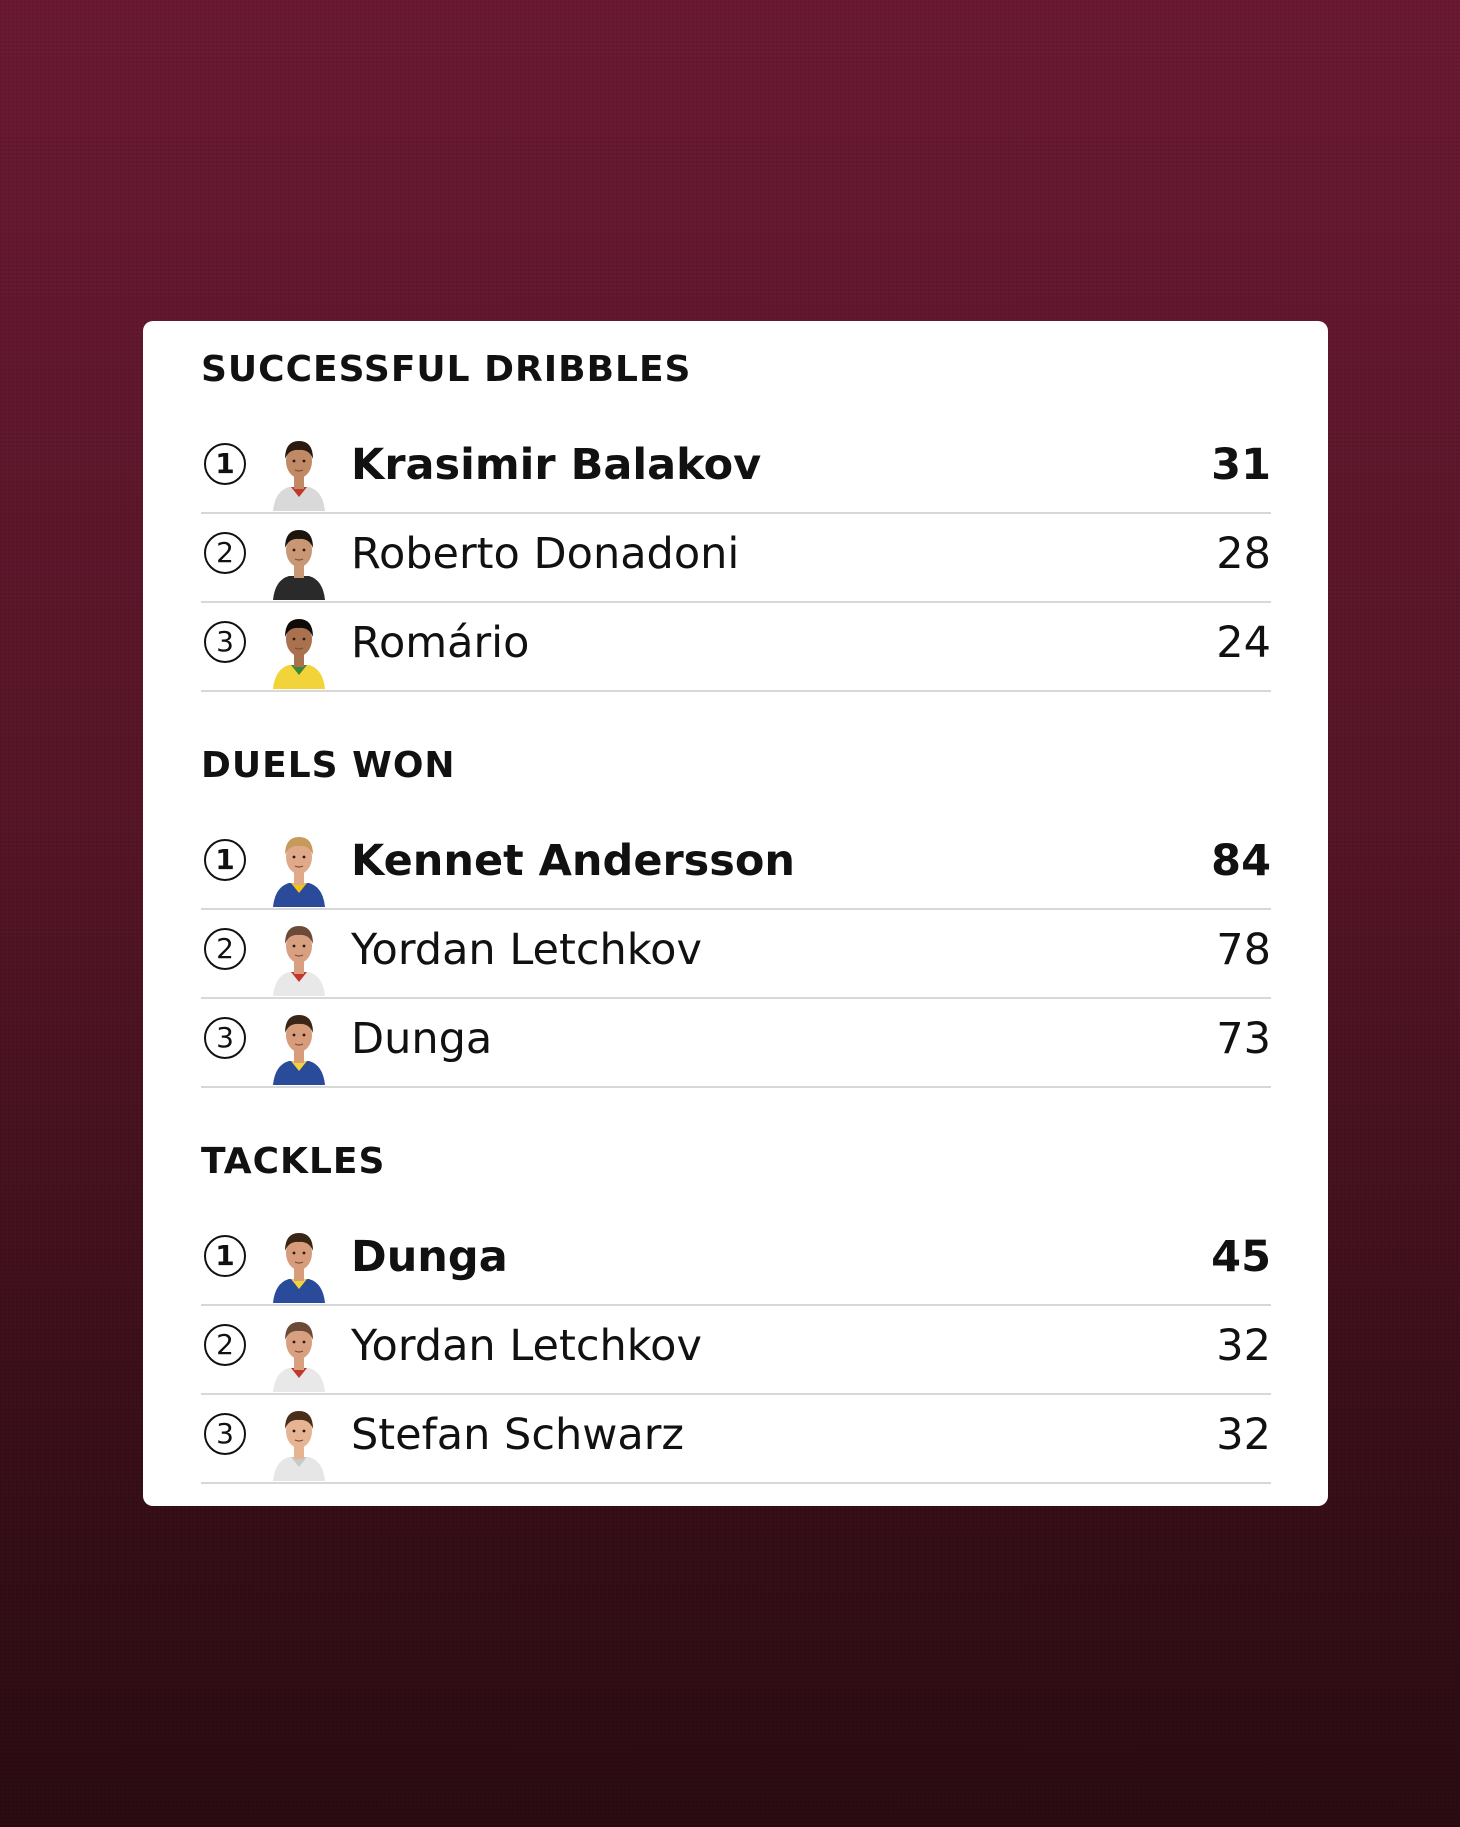 This screenshot has width=1460, height=1827. What do you see at coordinates (545, 554) in the screenshot?
I see `player-name: Roberto Donadoni` at bounding box center [545, 554].